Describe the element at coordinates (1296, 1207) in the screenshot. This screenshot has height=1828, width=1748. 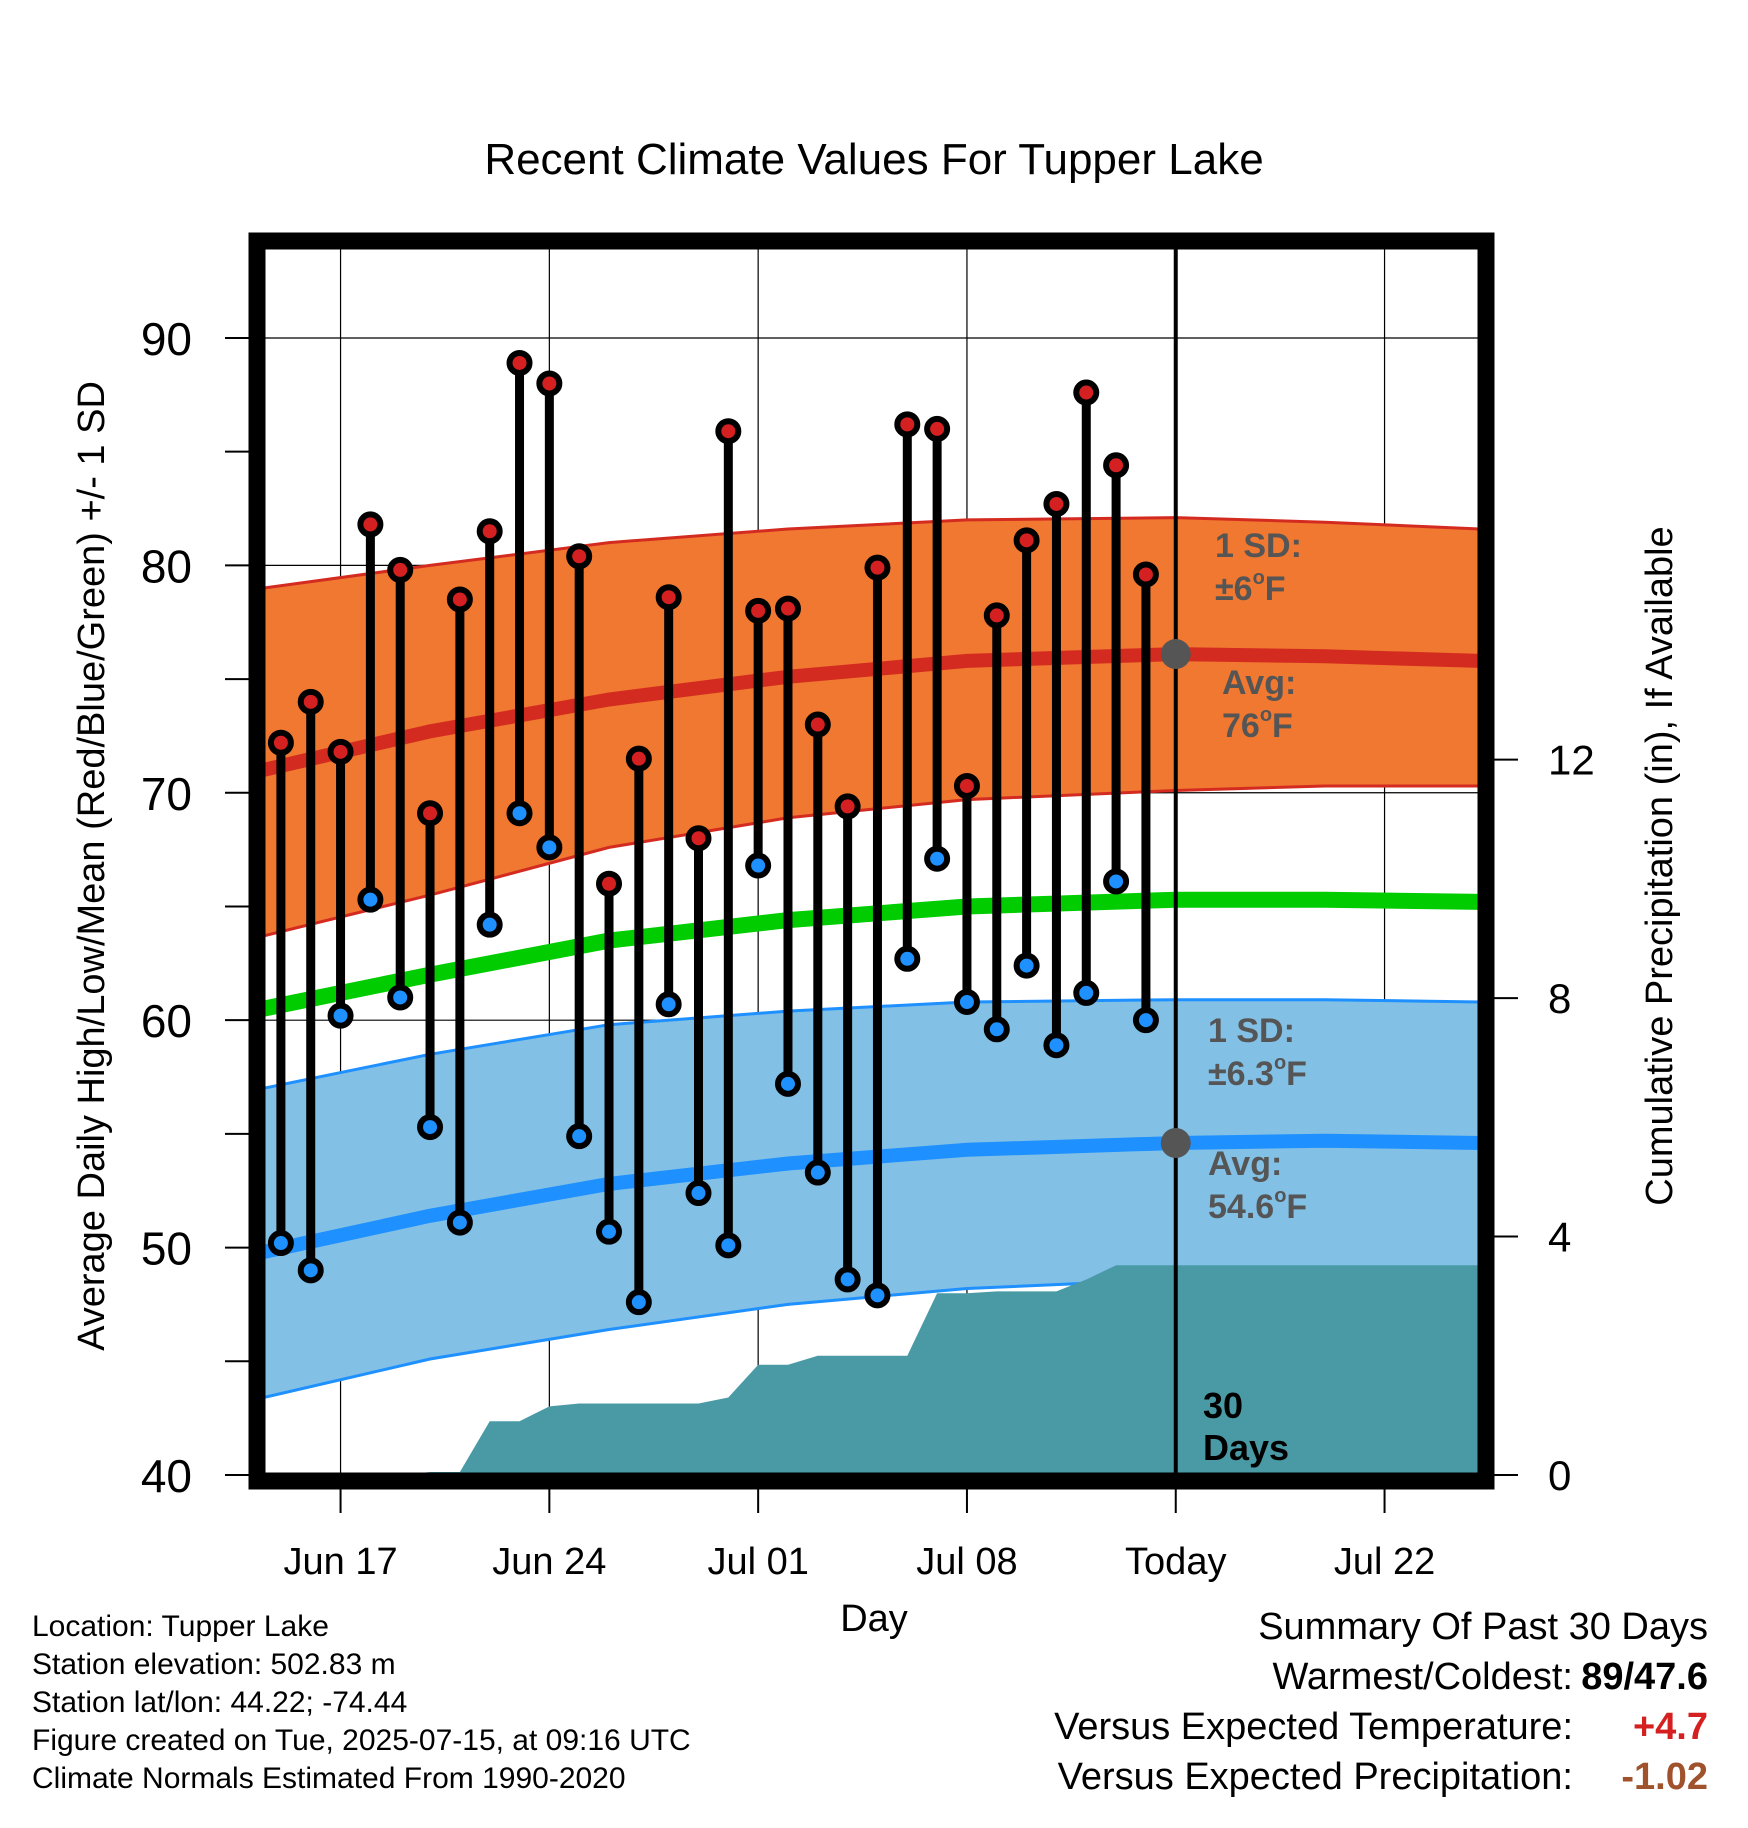
I see `low-avg-annotation-unit: F` at that location.